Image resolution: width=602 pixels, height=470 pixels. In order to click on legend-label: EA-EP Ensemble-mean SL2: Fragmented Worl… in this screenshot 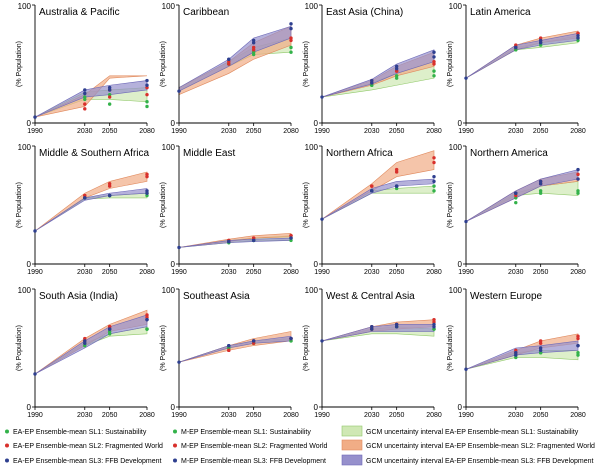, I will do `click(88, 446)`.